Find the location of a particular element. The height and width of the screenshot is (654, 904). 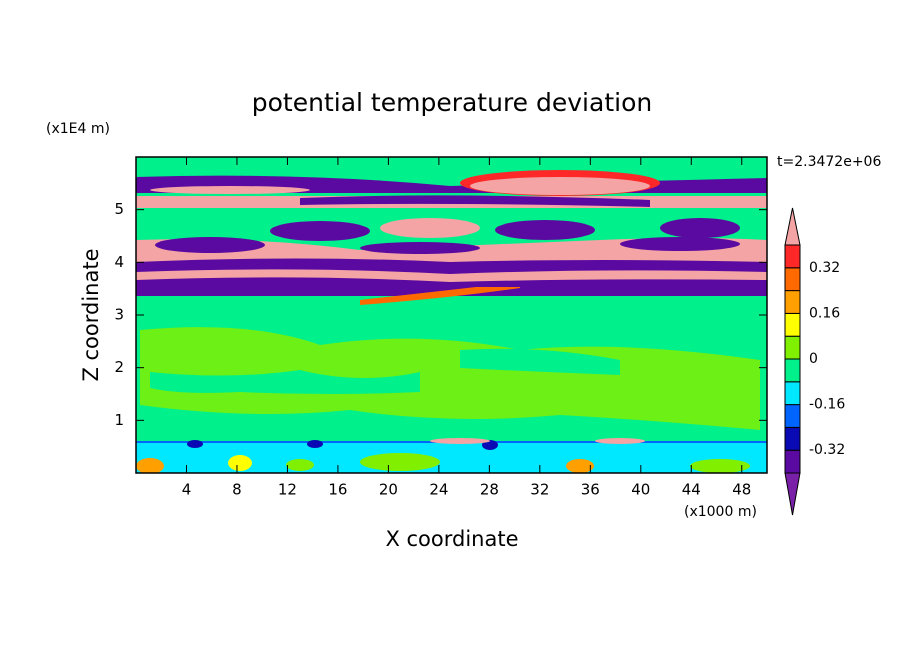

y-unit: (x1E4 m) is located at coordinates (78, 129).